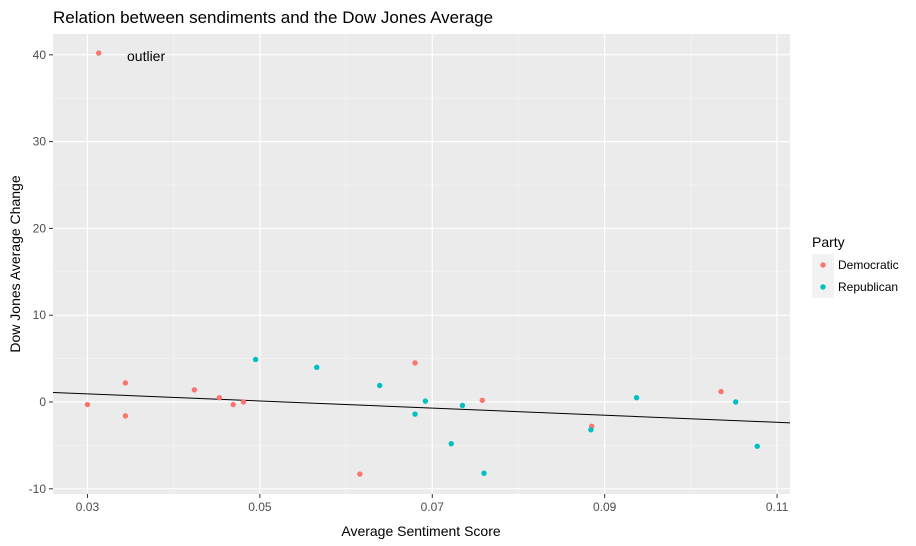 This screenshot has height=546, width=916. Describe the element at coordinates (823, 265) in the screenshot. I see `legend-marker-democratic` at that location.